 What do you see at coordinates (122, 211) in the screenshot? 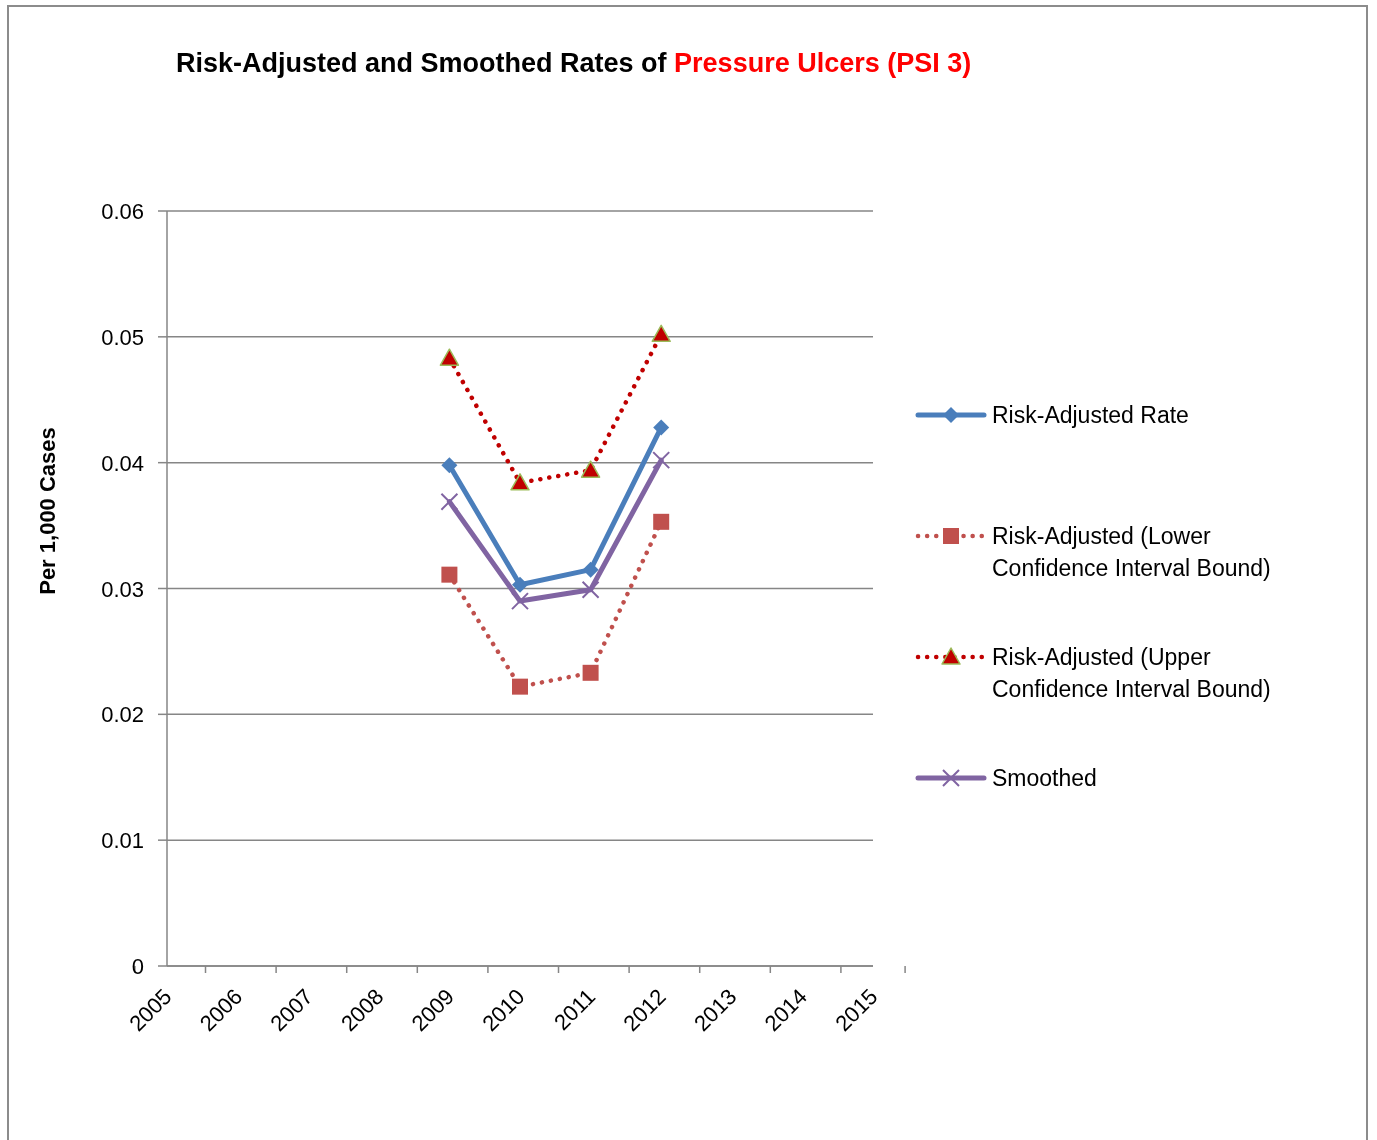
I see `y-tick-label: 0.06` at bounding box center [122, 211].